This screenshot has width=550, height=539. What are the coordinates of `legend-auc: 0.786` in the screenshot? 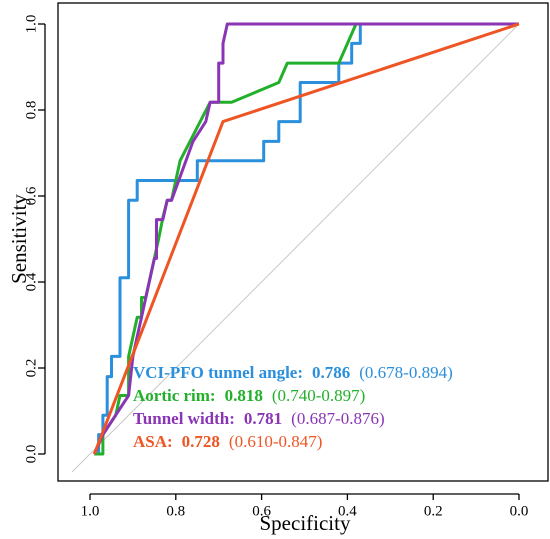 It's located at (331, 372).